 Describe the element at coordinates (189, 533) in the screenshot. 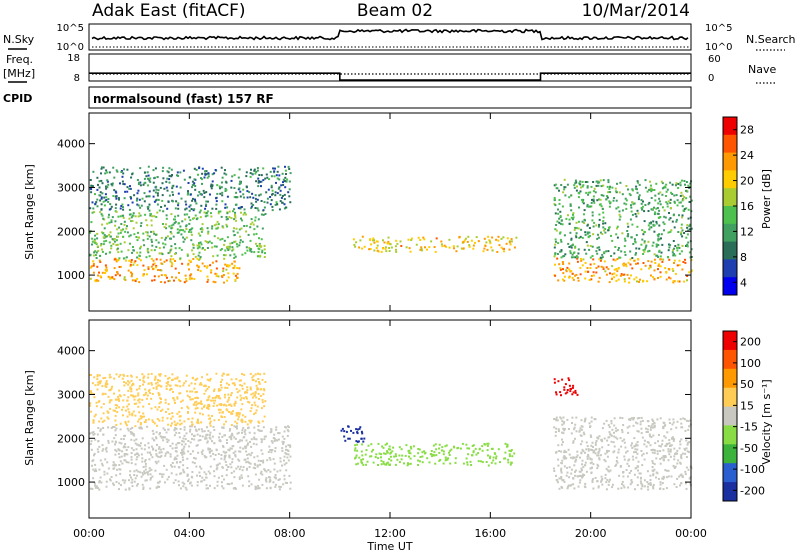

I see `time-tick-label: 04:00` at that location.